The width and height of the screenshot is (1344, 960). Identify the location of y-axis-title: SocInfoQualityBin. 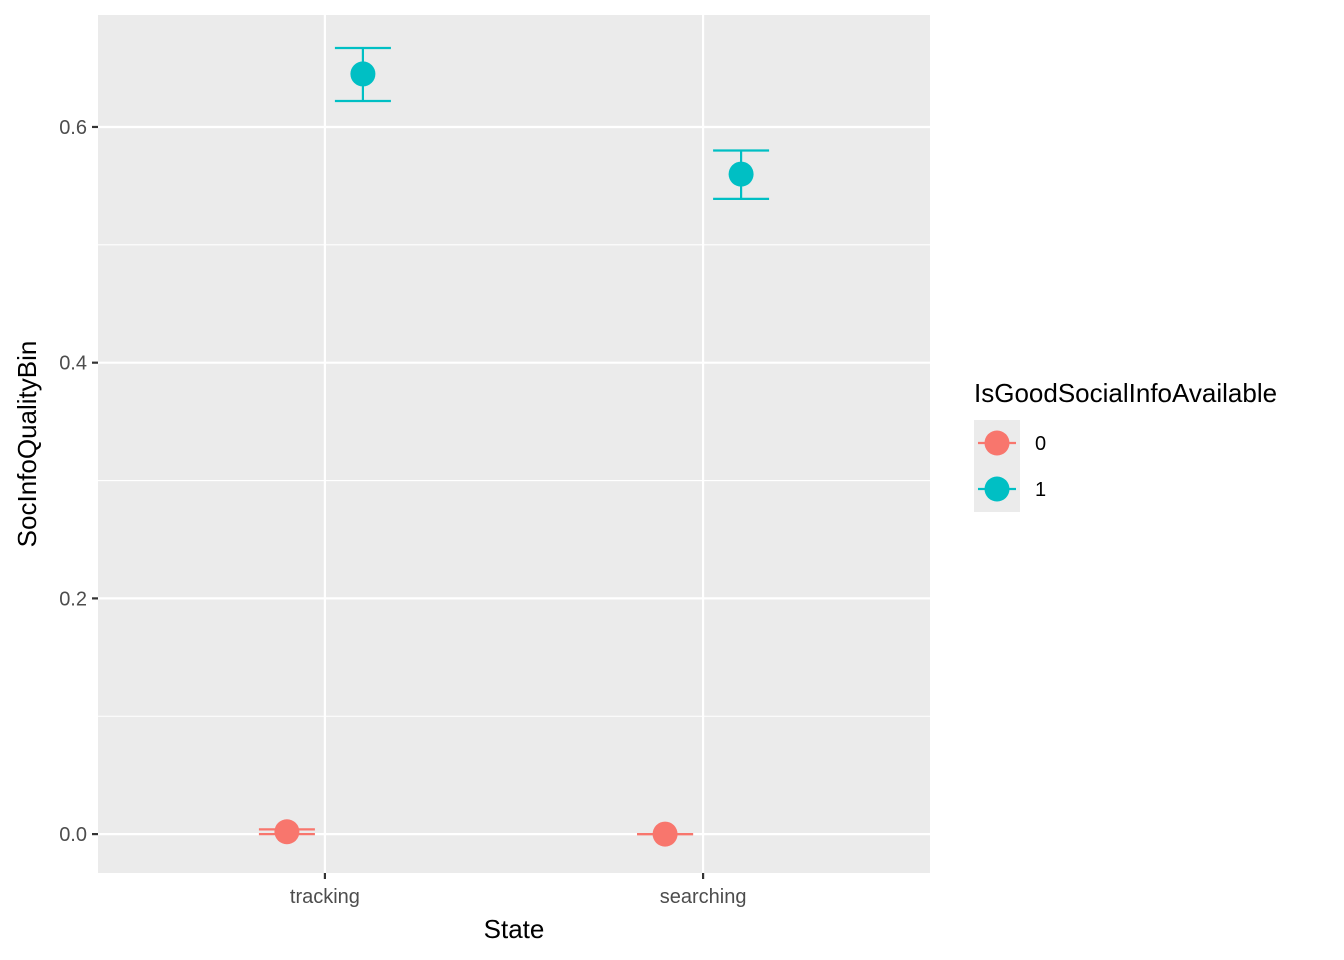
(27, 444).